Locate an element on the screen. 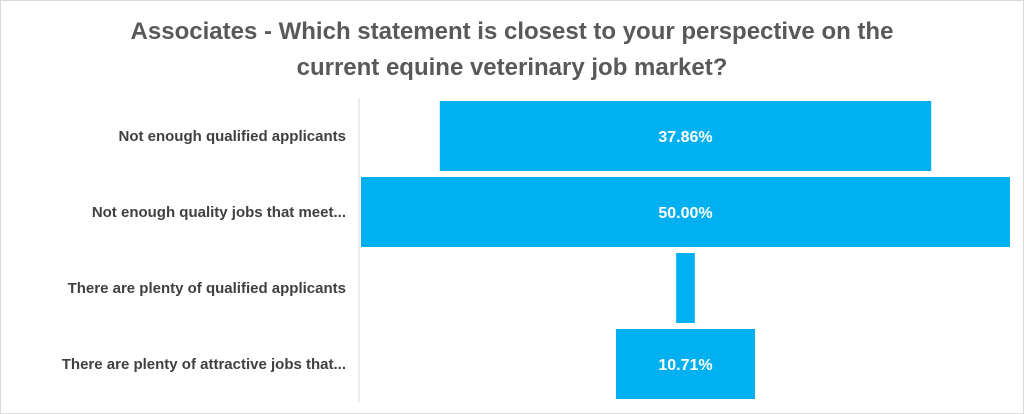 The width and height of the screenshot is (1024, 414). data-label-2: 50.00% is located at coordinates (685, 213).